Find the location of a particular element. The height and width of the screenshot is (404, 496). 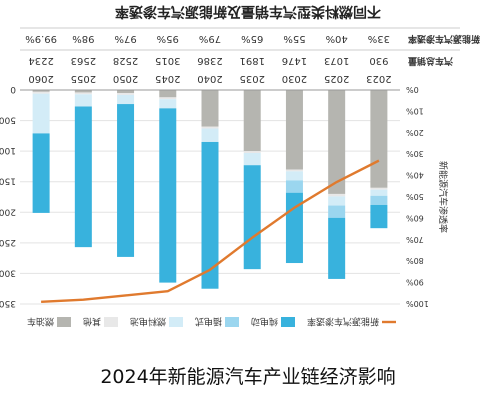

x-tick-label: 2055 is located at coordinates (83, 78).